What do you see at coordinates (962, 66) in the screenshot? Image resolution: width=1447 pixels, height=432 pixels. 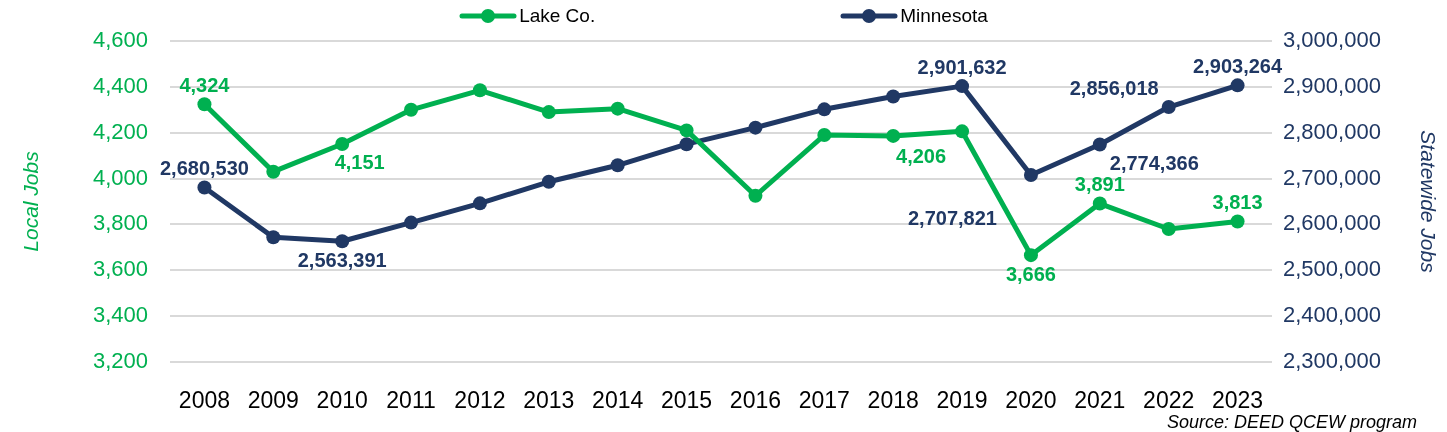 I see `data-label: 2,901,632` at bounding box center [962, 66].